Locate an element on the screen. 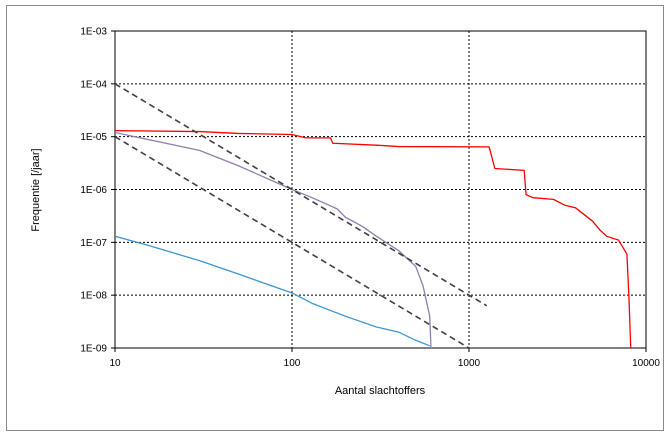  y-tick-label: 1E-04 is located at coordinates (93, 84).